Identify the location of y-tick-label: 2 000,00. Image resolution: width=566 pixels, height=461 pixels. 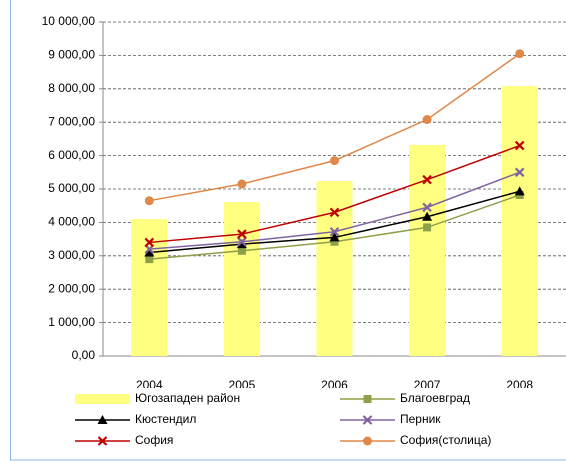
(71, 288).